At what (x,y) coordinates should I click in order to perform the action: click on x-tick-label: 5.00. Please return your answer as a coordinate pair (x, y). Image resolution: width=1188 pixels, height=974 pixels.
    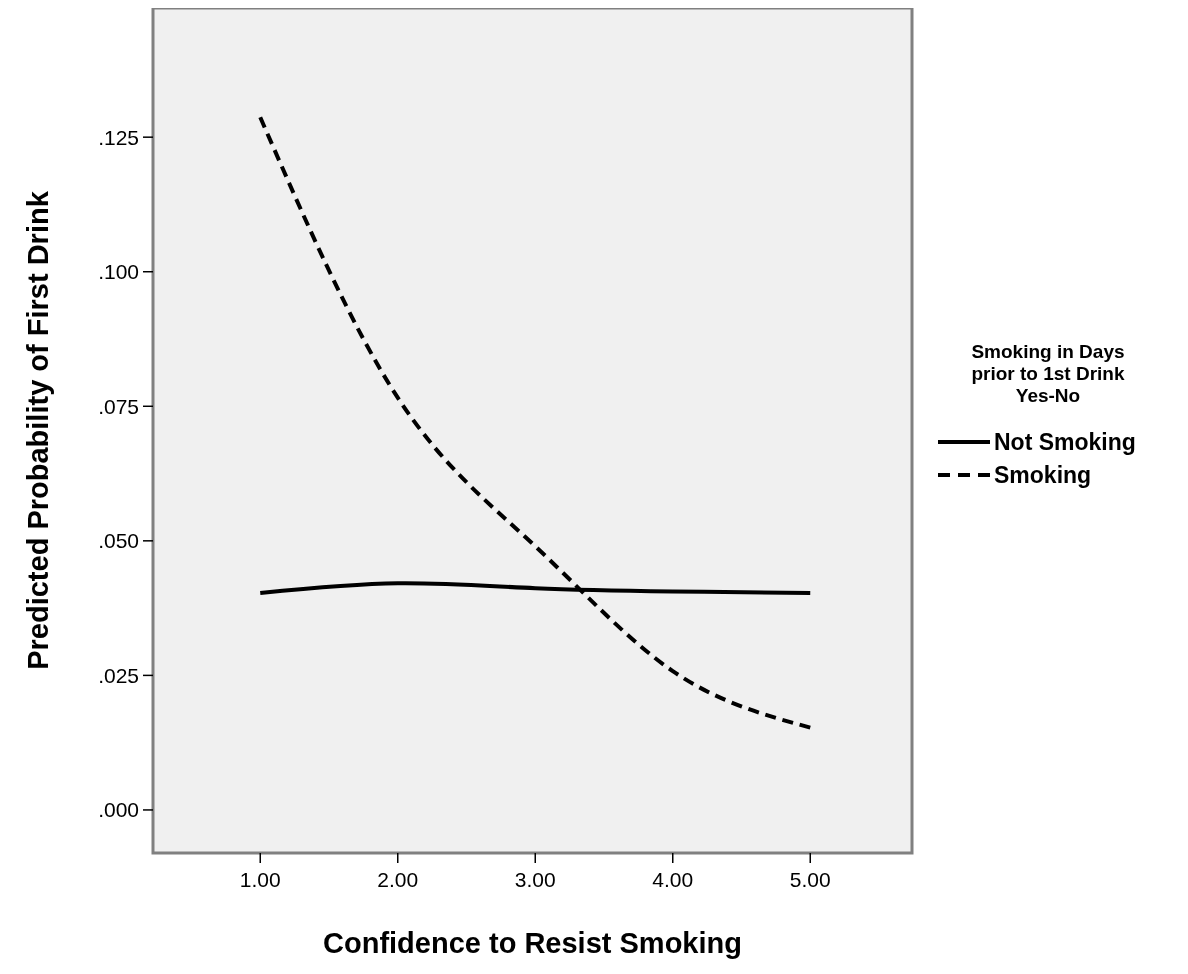
    Looking at the image, I should click on (810, 879).